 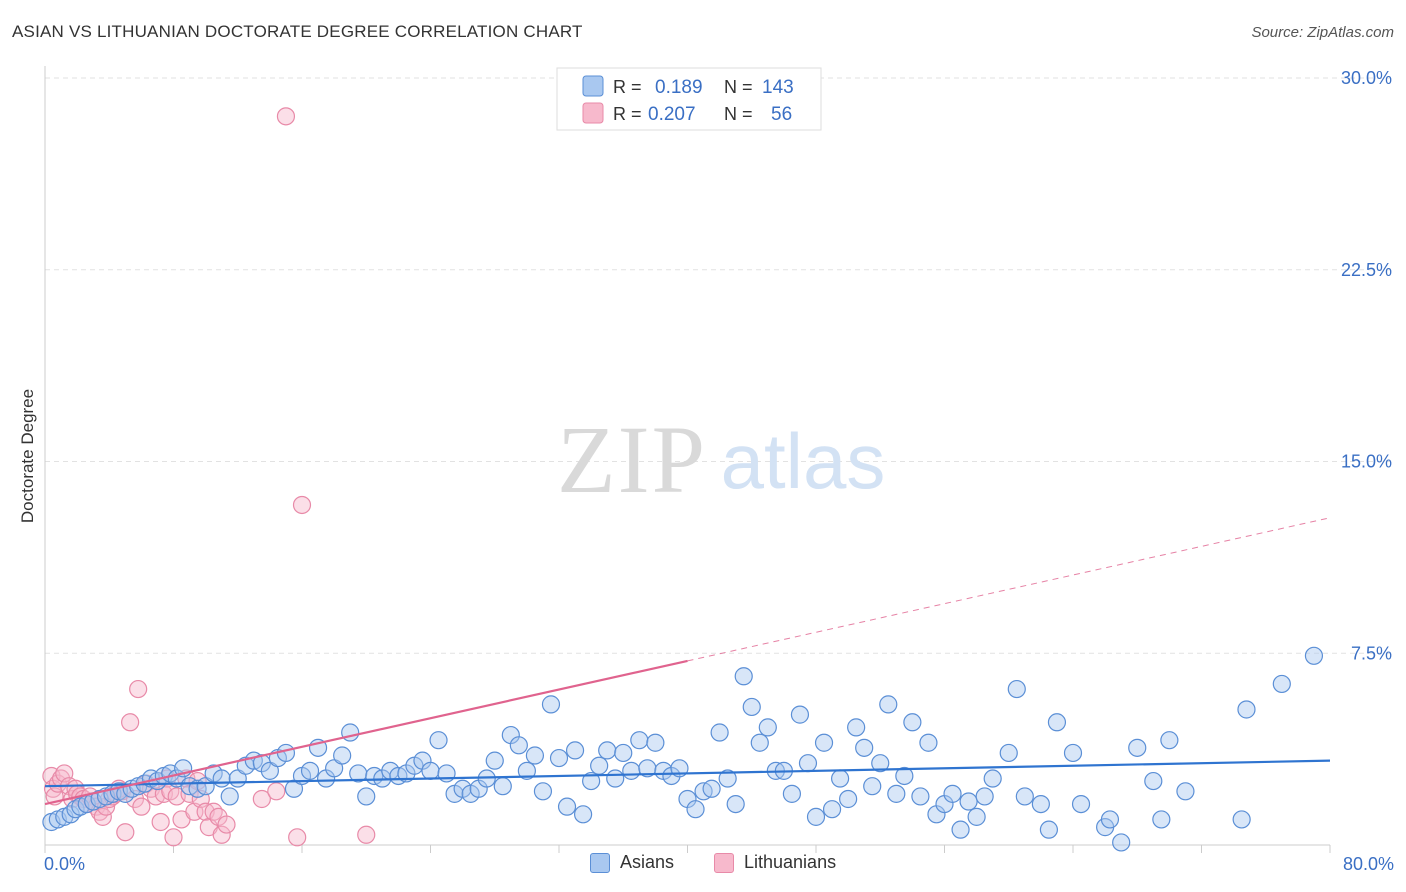 I want to click on watermark-zip: ZIP, so click(x=632, y=459).